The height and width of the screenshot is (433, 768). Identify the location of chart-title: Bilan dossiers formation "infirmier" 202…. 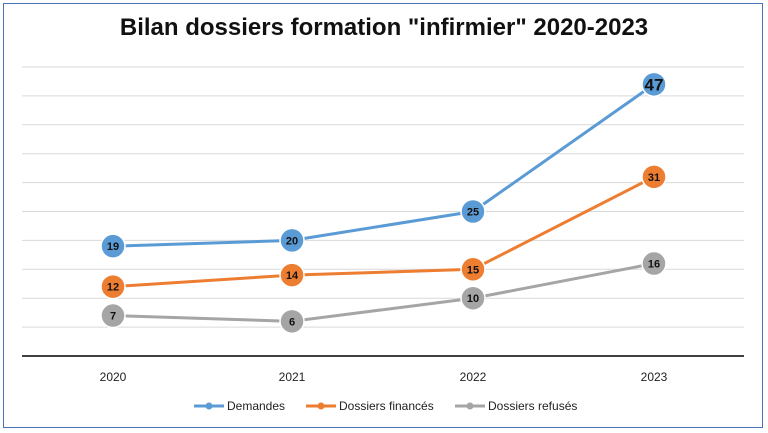
(384, 27).